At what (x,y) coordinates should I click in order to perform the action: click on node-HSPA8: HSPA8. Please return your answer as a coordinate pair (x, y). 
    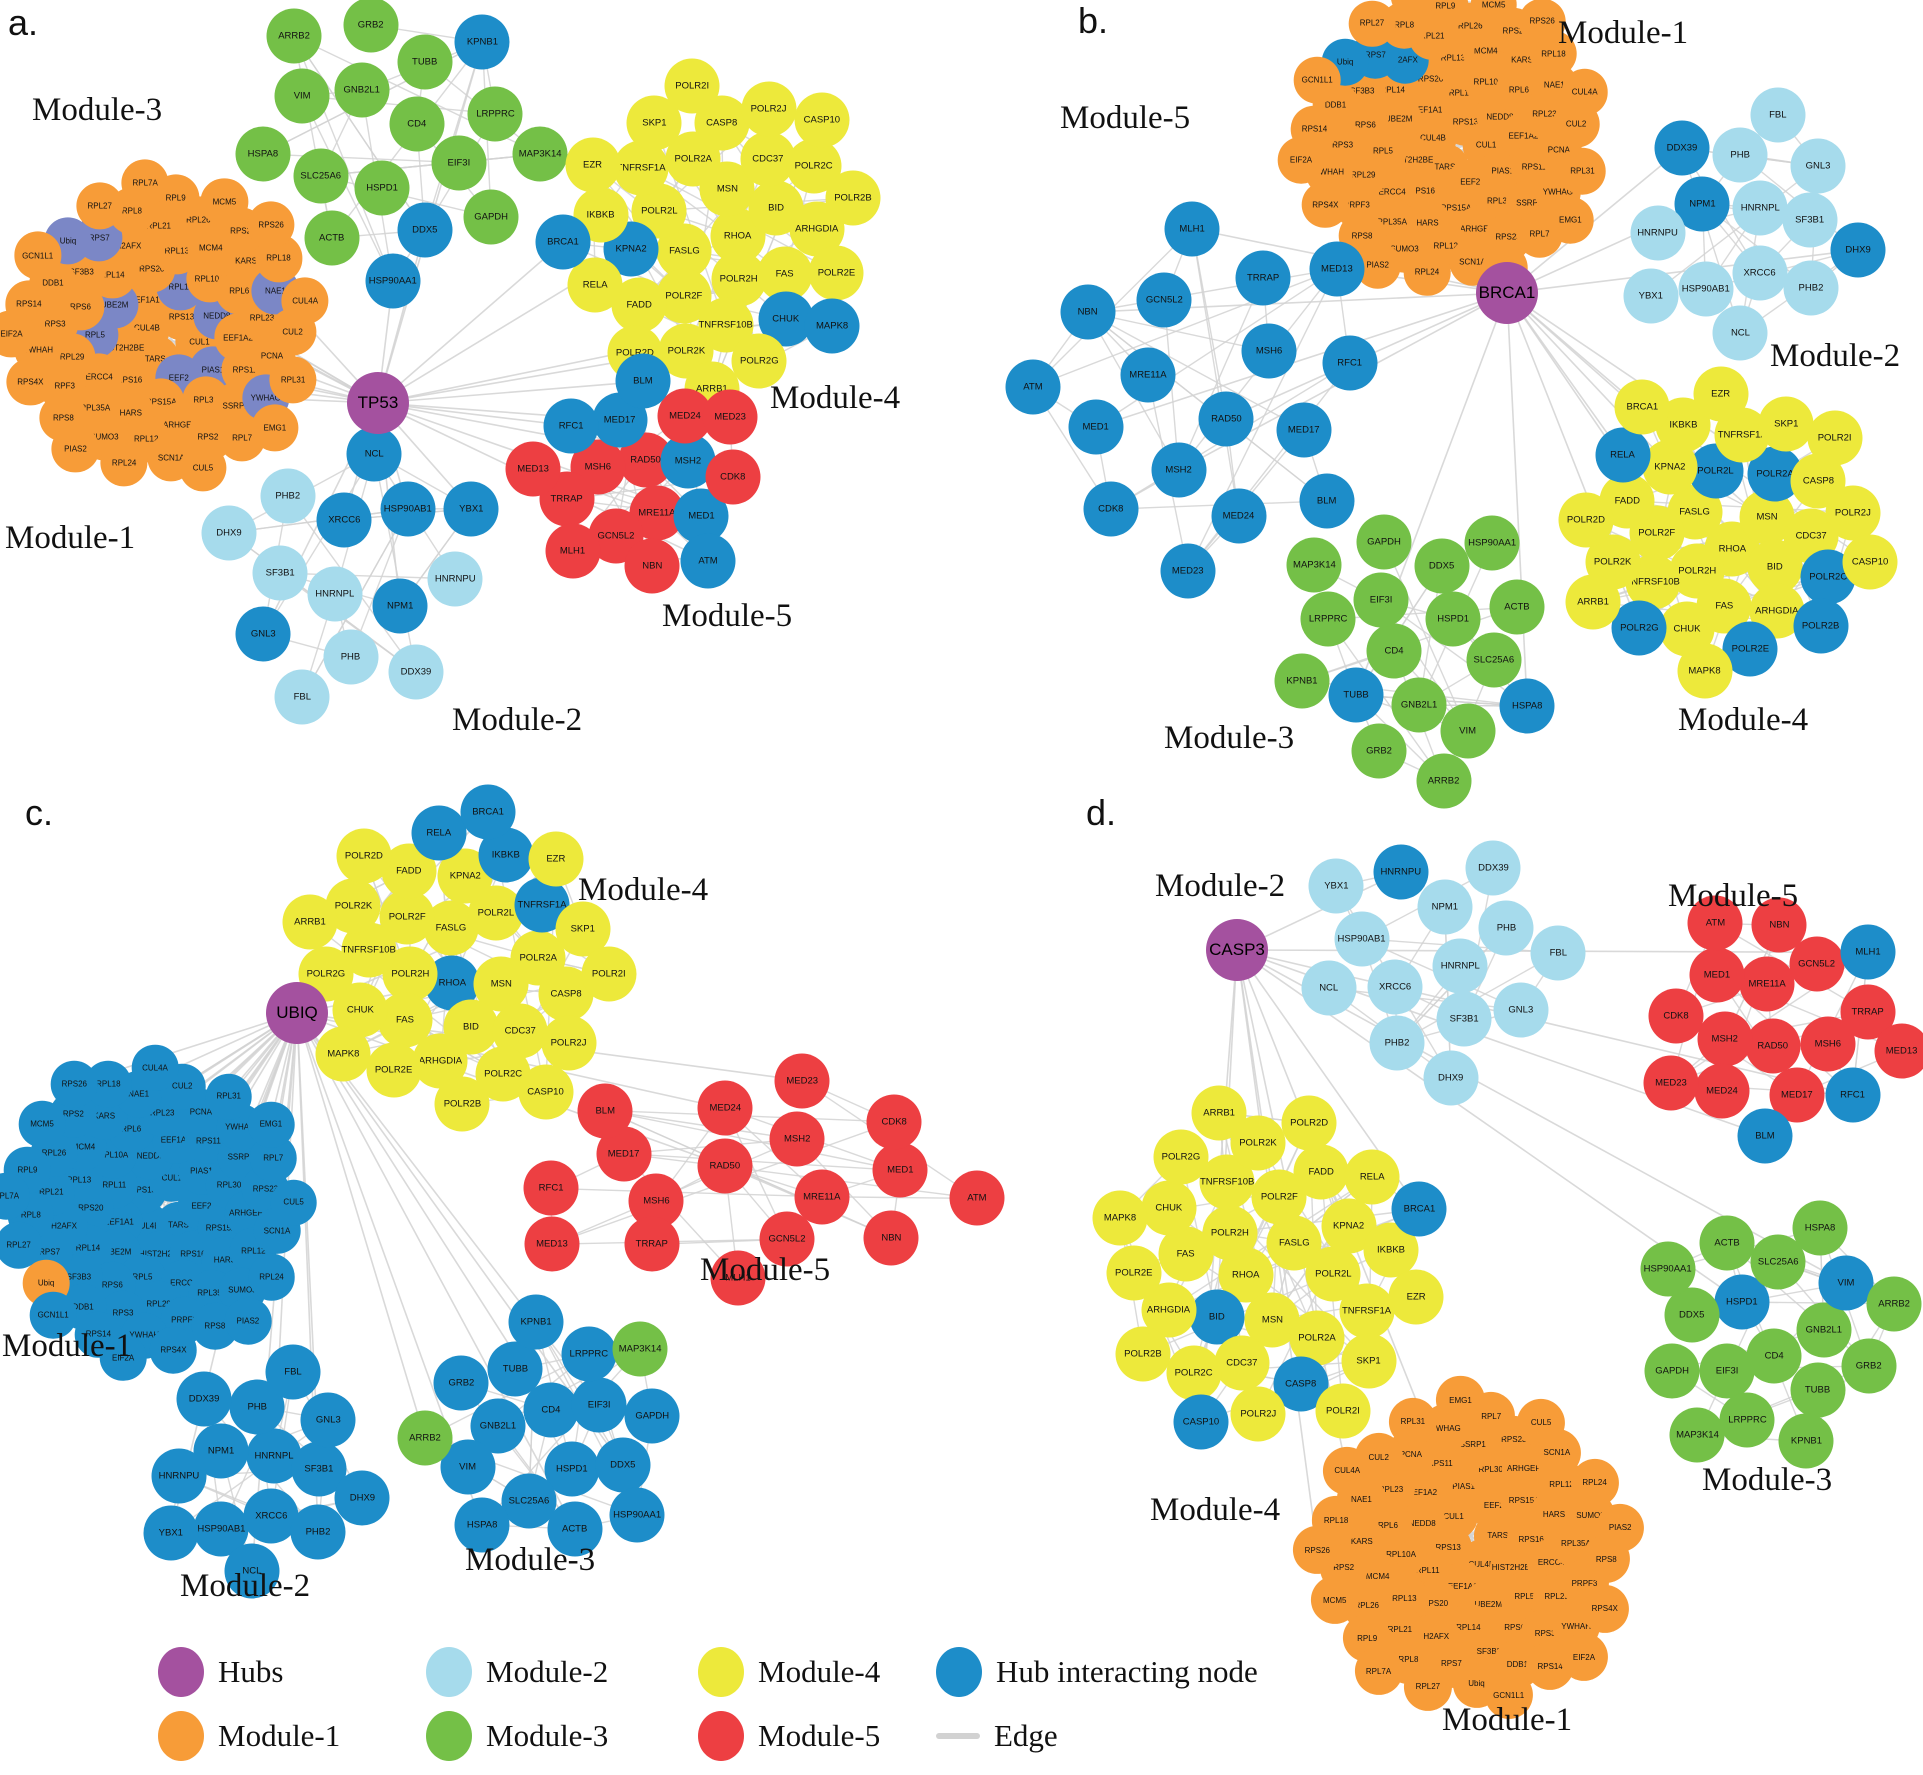
    Looking at the image, I should click on (1527, 706).